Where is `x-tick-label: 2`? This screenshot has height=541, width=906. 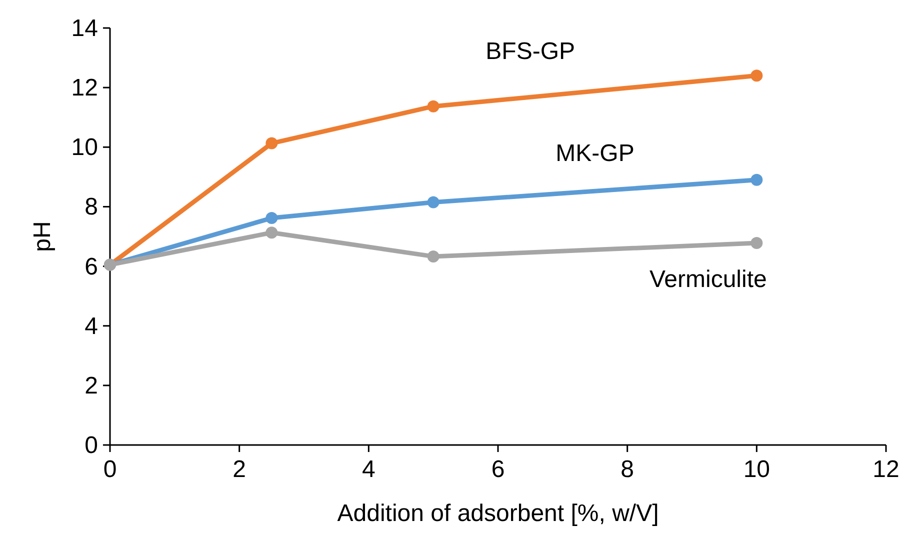
x-tick-label: 2 is located at coordinates (239, 469).